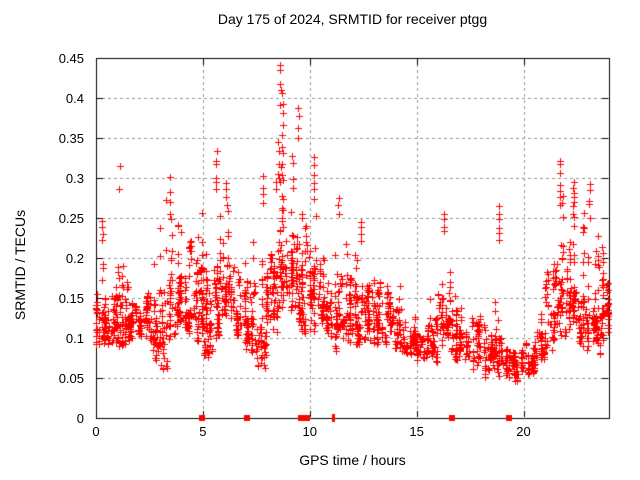 The image size is (640, 480). Describe the element at coordinates (71, 58) in the screenshot. I see `y-tick-label: 0.45` at that location.